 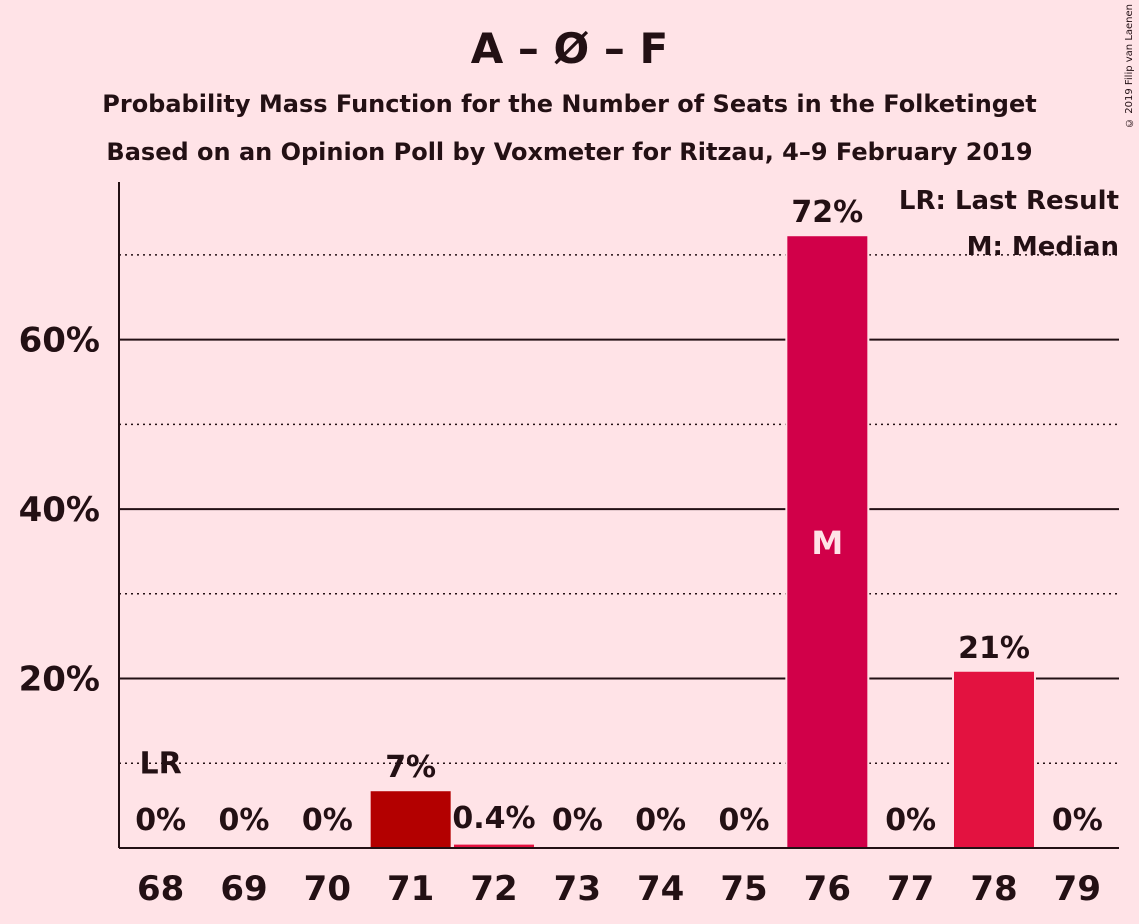 What do you see at coordinates (569, 48) in the screenshot?
I see `chart-title: A – Ø – F` at bounding box center [569, 48].